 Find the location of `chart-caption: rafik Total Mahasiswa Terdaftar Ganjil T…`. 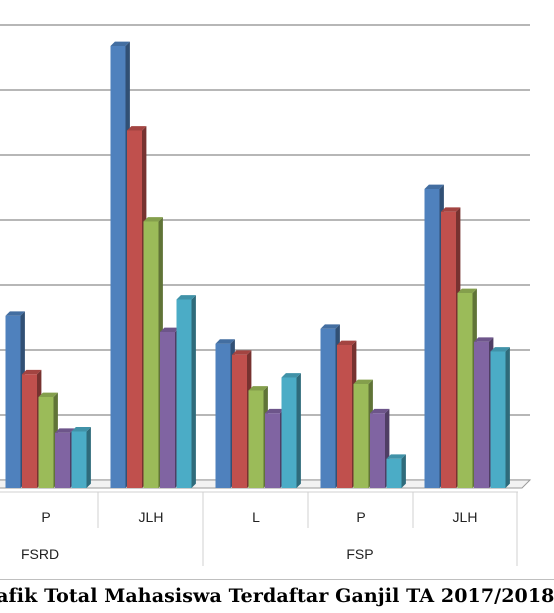

chart-caption: rafik Total Mahasiswa Terdaftar Ganjil T… is located at coordinates (277, 596).